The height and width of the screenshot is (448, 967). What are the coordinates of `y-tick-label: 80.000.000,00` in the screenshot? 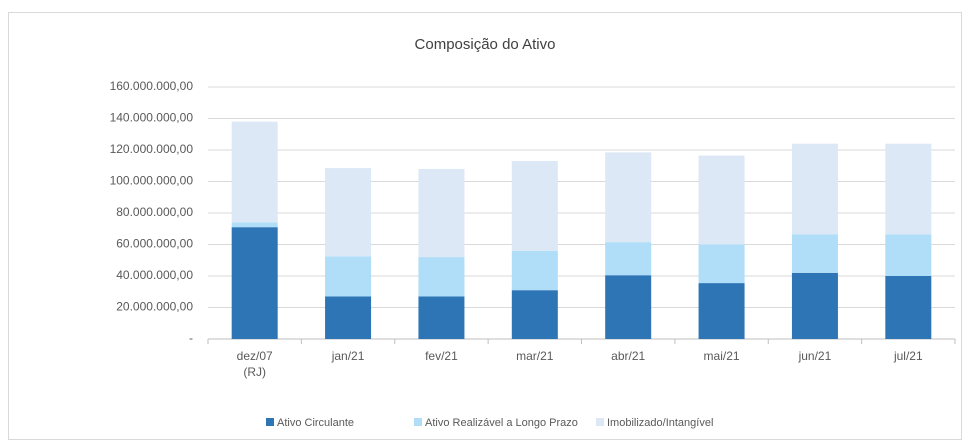 It's located at (154, 212).